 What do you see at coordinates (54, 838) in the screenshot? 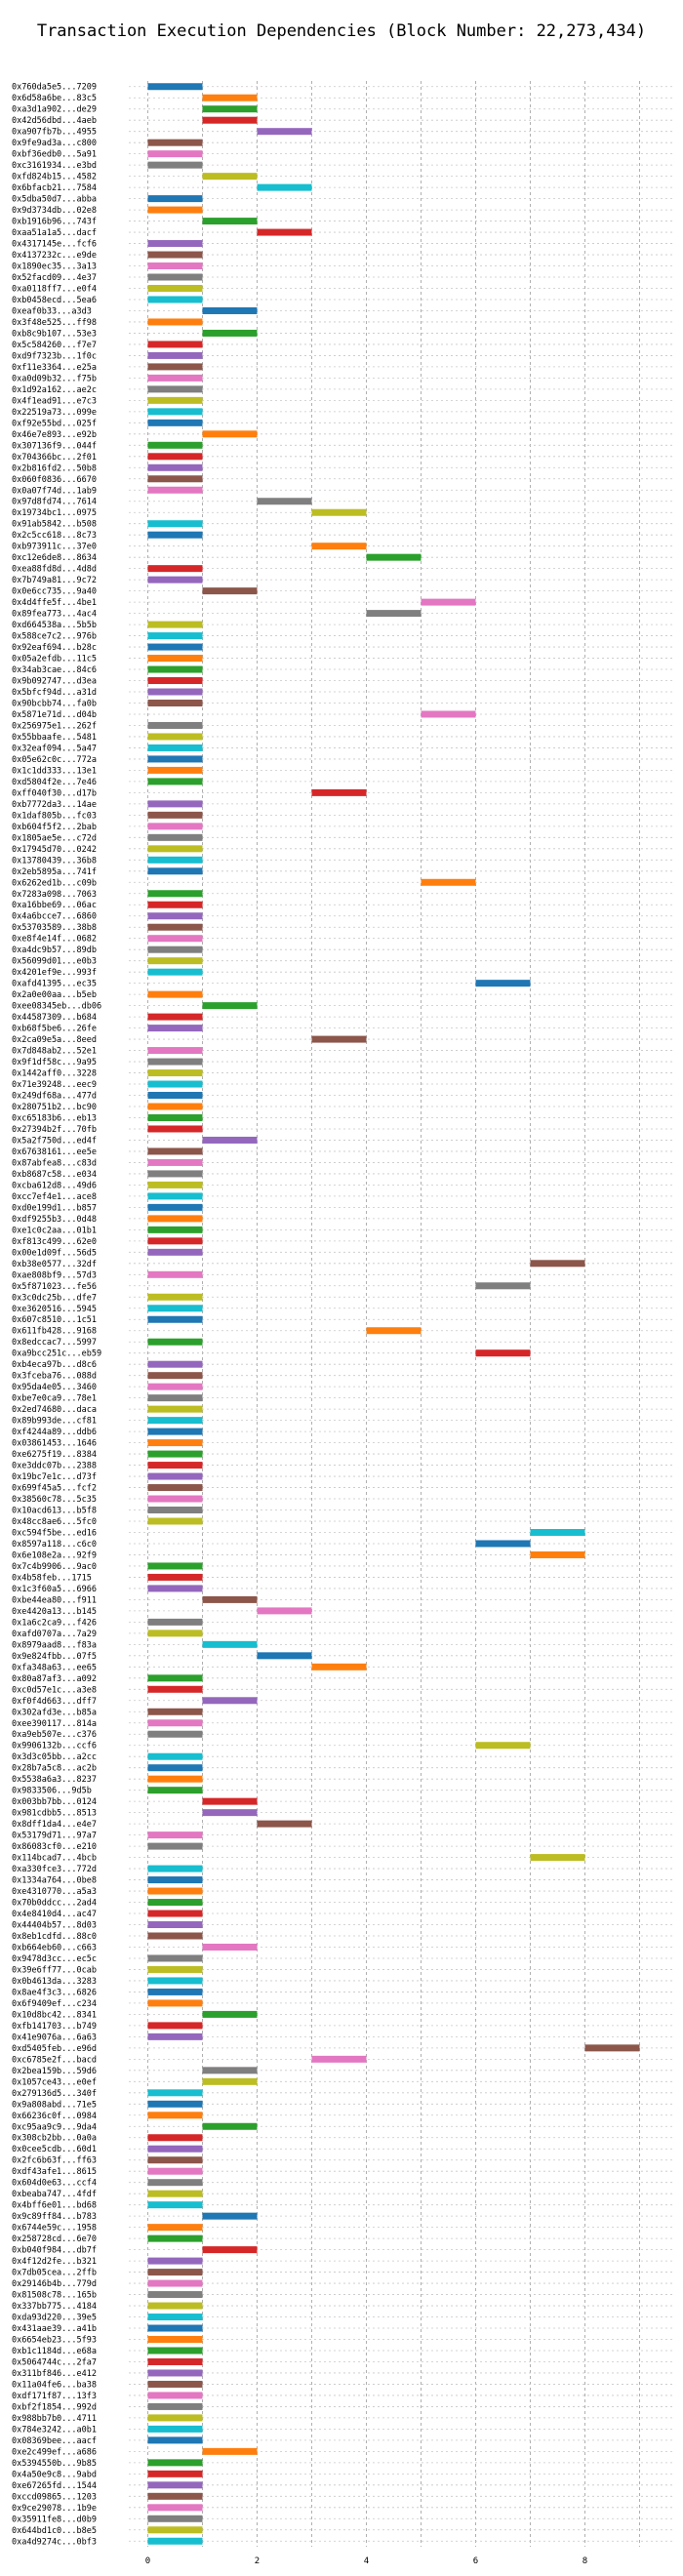
I see `row-label: 0x1805ae5e...c72d` at bounding box center [54, 838].